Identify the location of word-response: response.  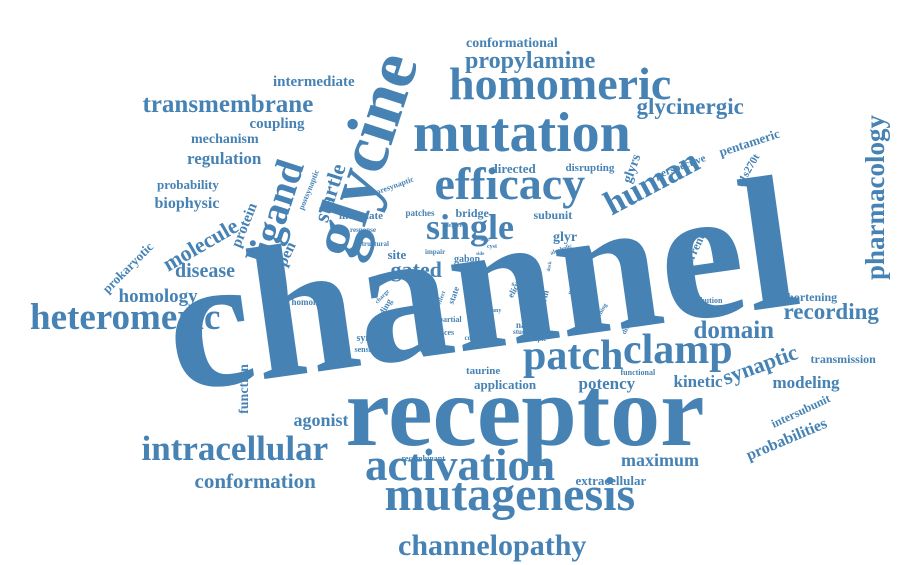
(363, 229).